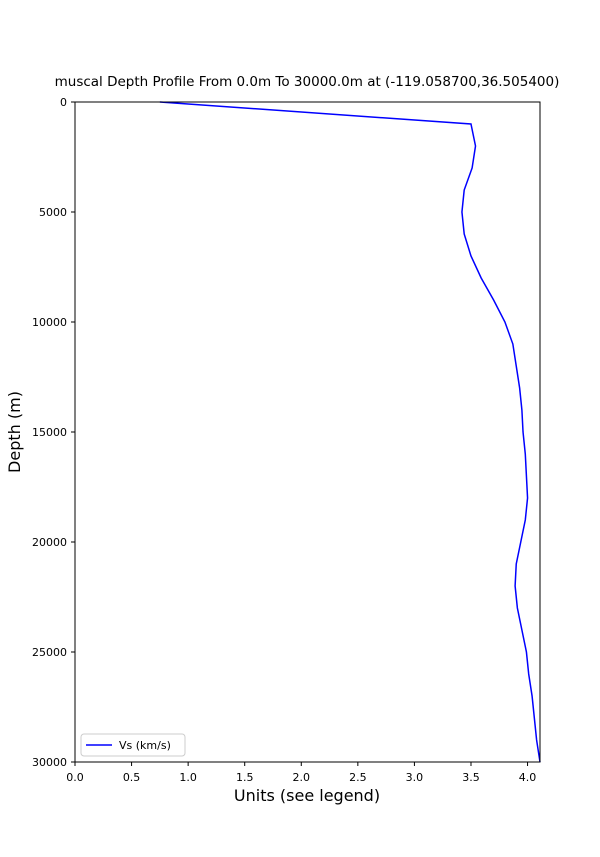 This screenshot has height=857, width=600. What do you see at coordinates (49, 542) in the screenshot?
I see `y-tick-label: 20000` at bounding box center [49, 542].